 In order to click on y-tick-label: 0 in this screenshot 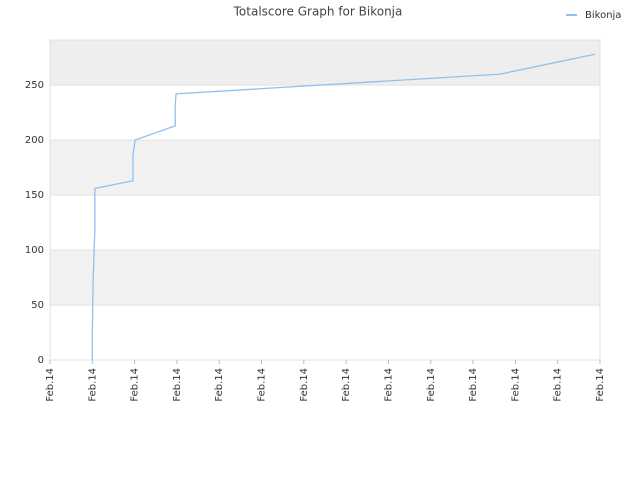, I will do `click(41, 360)`.